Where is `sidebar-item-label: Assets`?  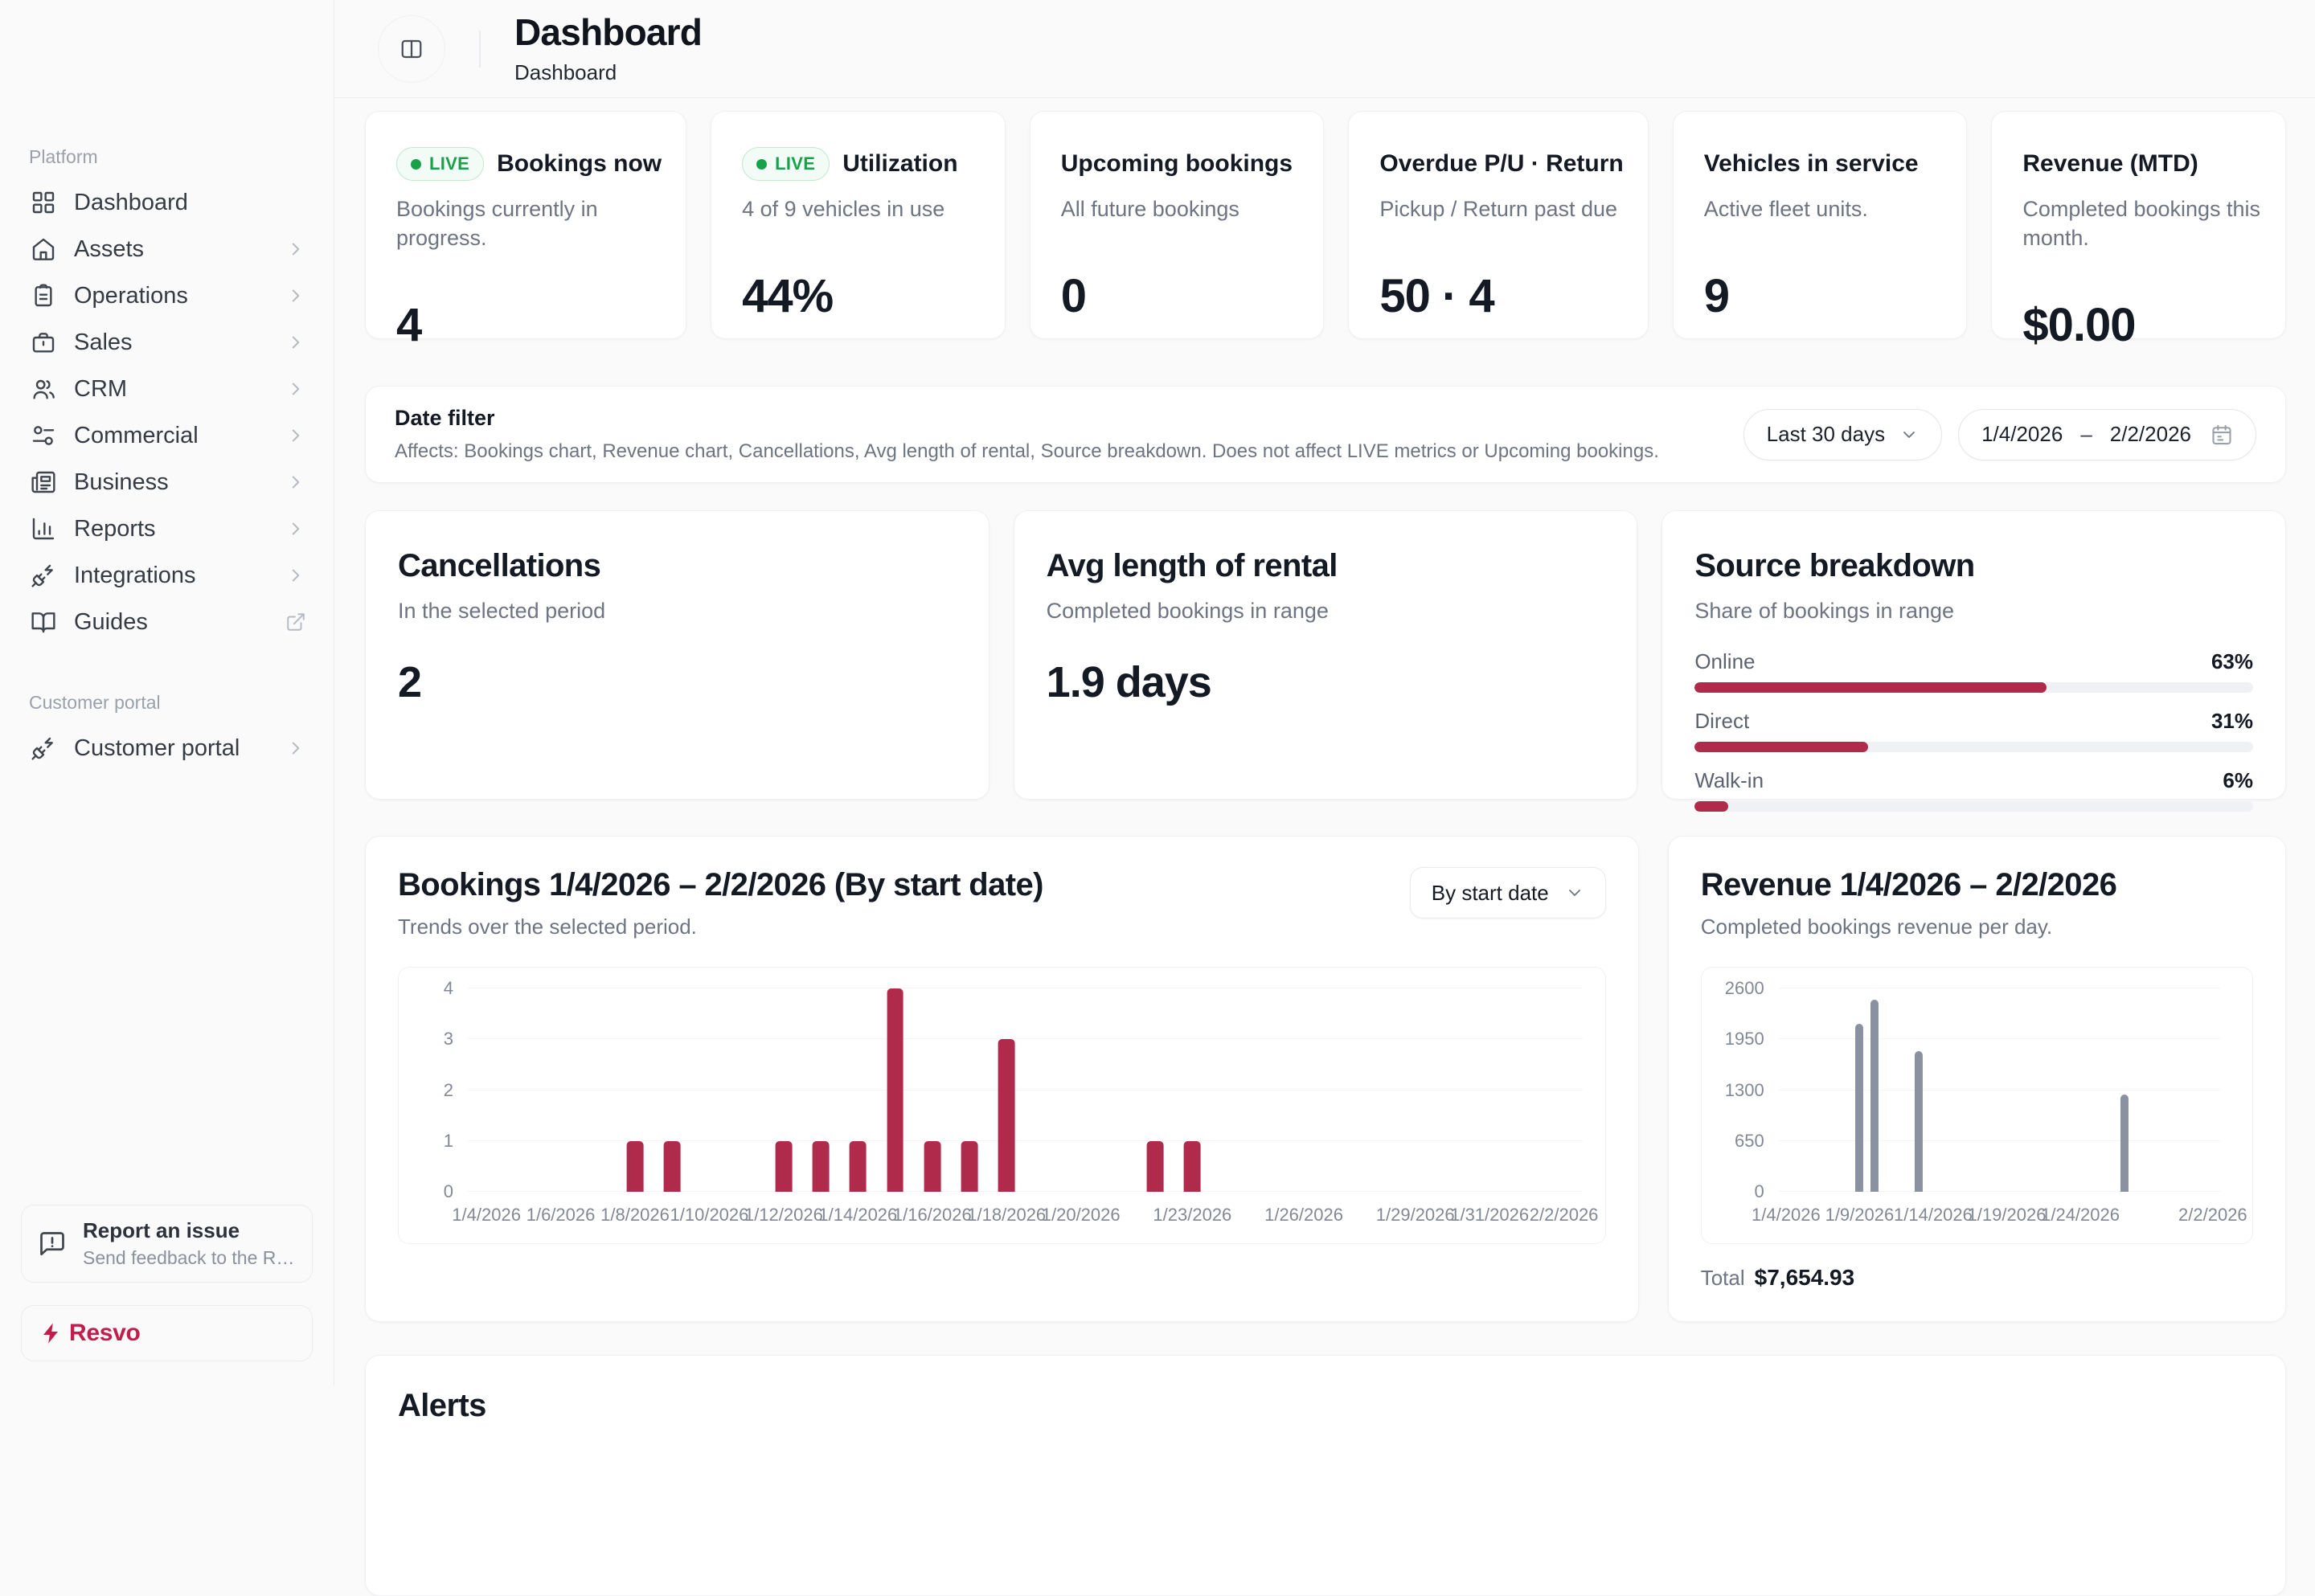 sidebar-item-label: Assets is located at coordinates (109, 248).